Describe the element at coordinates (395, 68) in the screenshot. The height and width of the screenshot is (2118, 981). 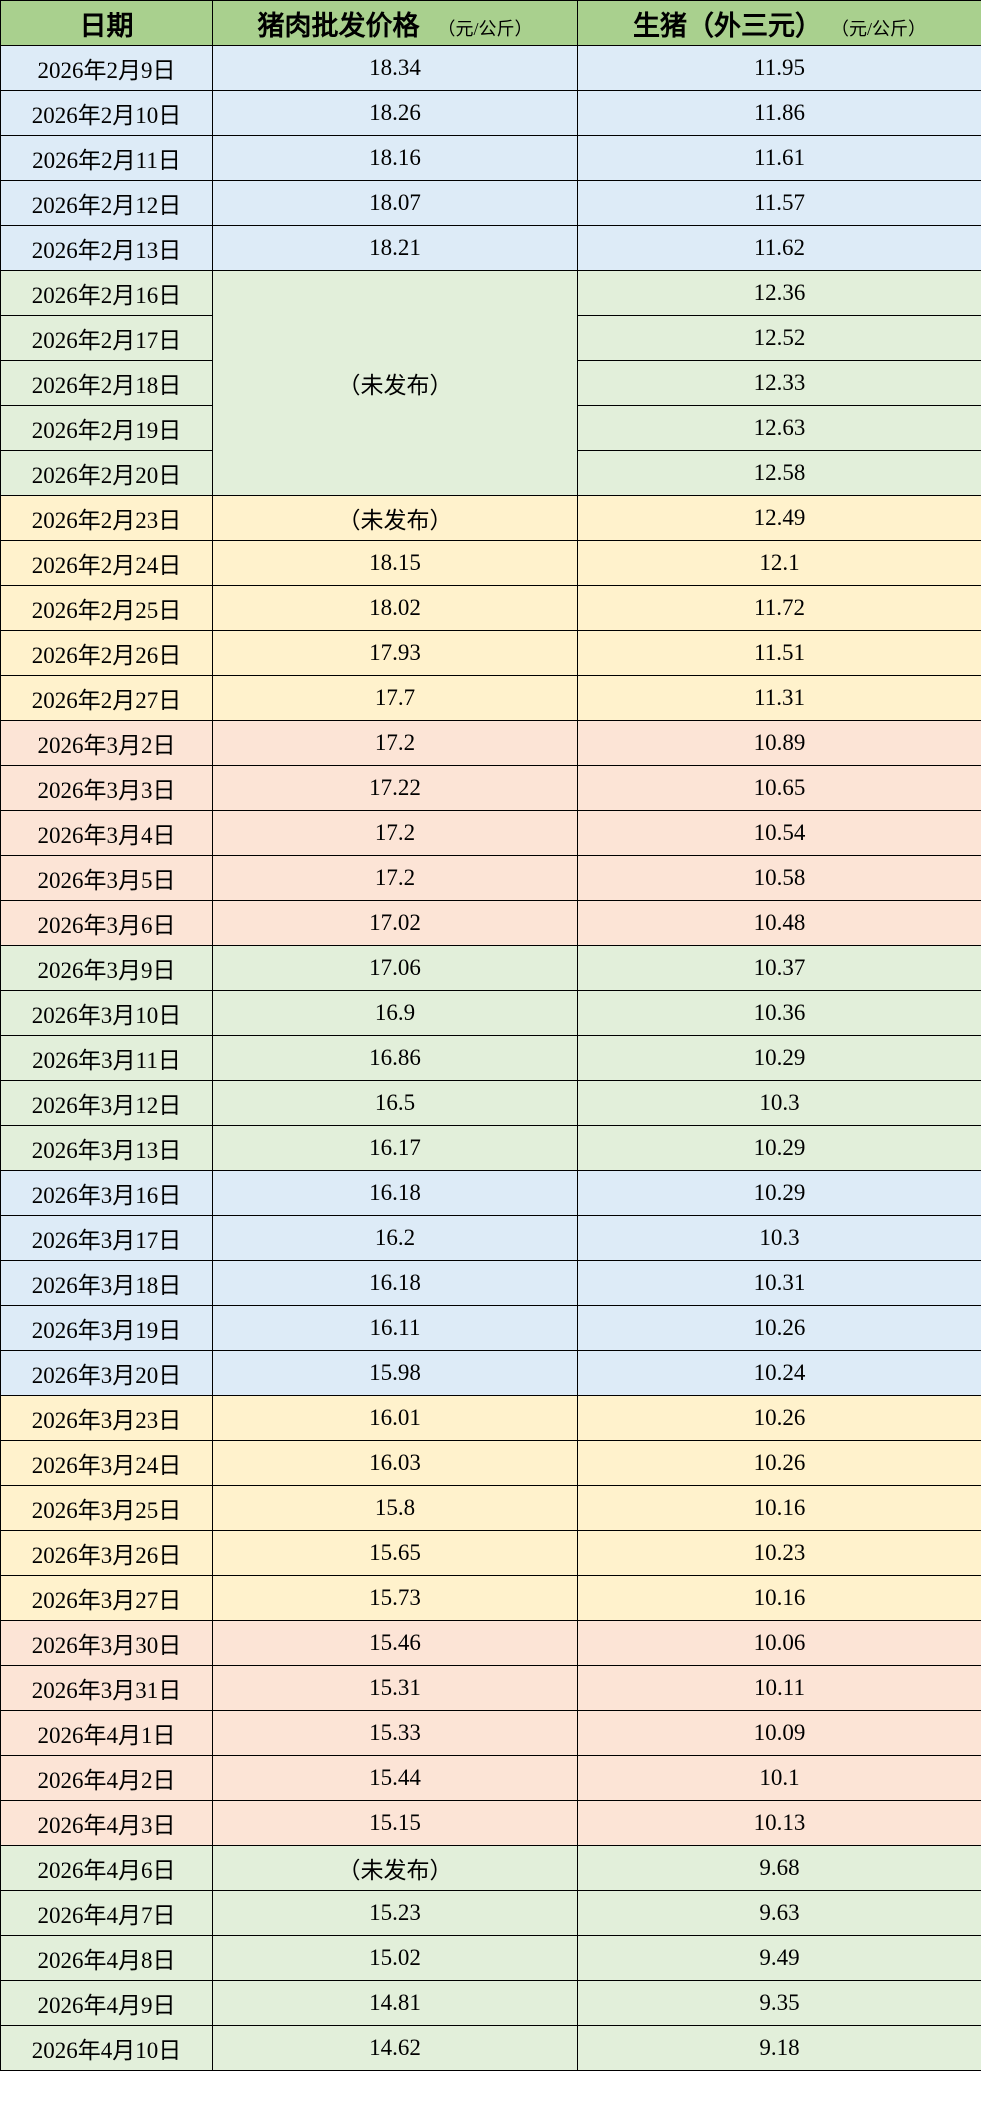
I see `pork-price-cell: 18.34` at that location.